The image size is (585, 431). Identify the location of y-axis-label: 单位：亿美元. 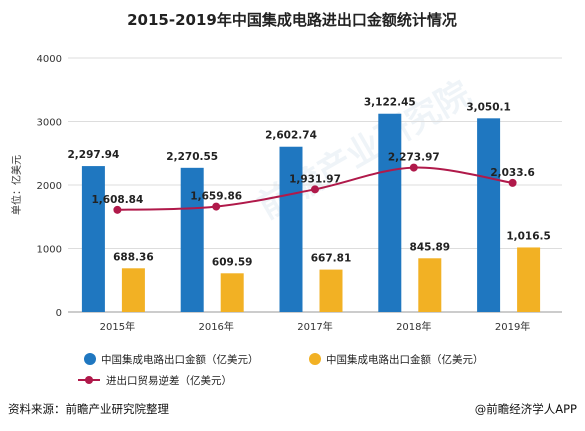
(16, 185).